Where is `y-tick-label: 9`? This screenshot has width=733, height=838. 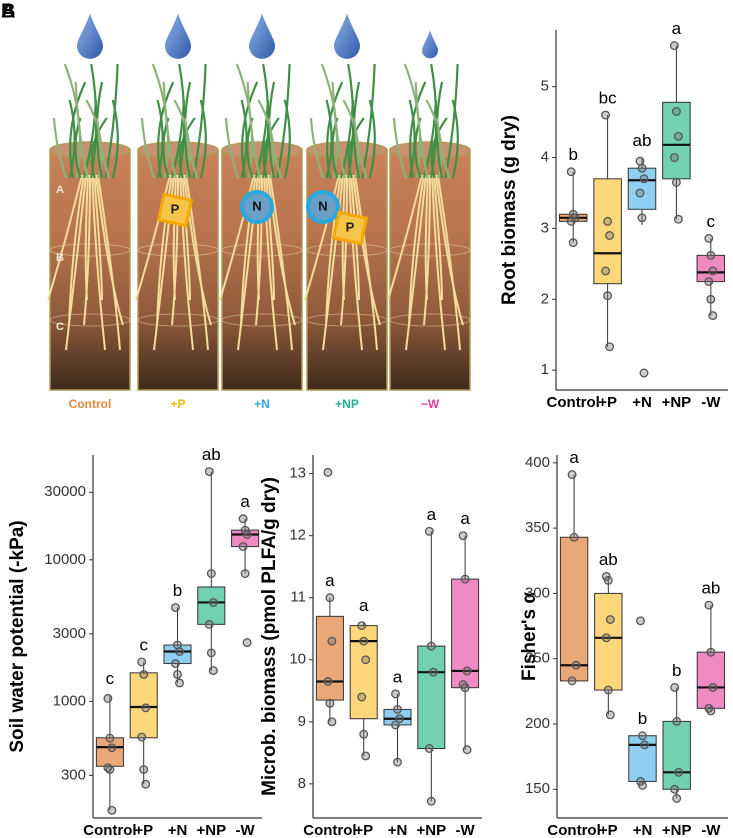 y-tick-label: 9 is located at coordinates (302, 721).